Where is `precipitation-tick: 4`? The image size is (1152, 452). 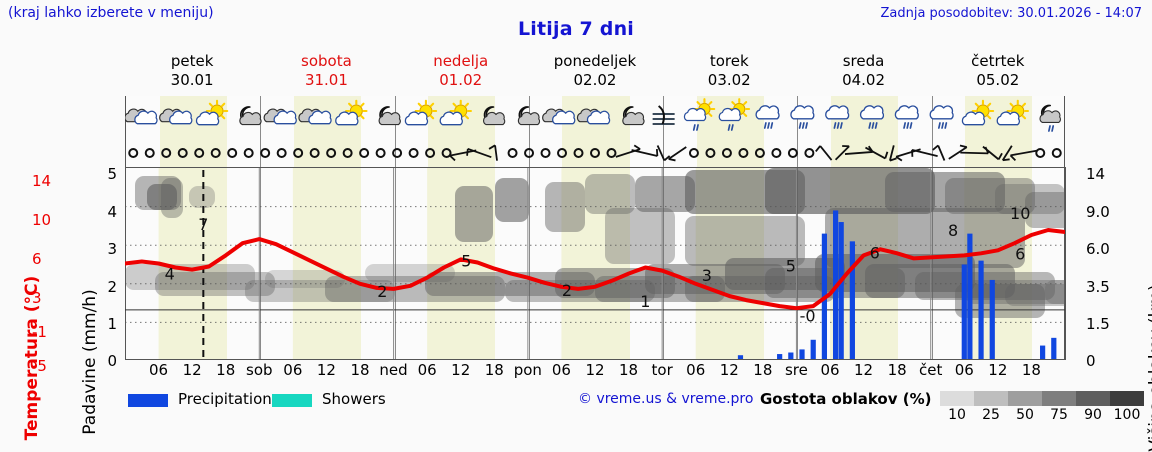 precipitation-tick: 4 is located at coordinates (107, 212).